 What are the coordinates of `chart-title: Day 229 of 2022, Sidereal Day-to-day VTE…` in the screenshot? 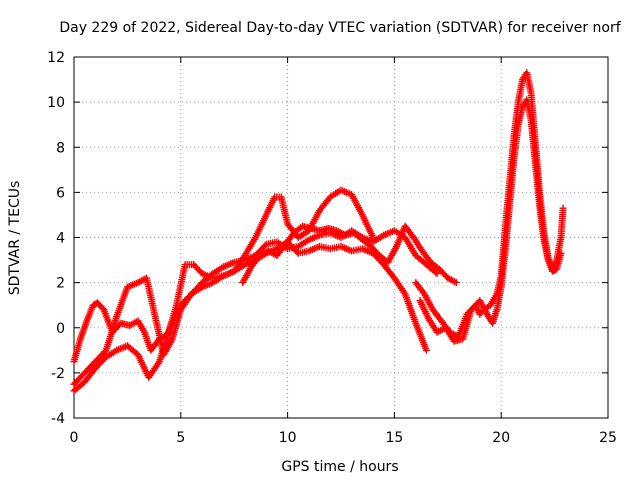 It's located at (340, 28).